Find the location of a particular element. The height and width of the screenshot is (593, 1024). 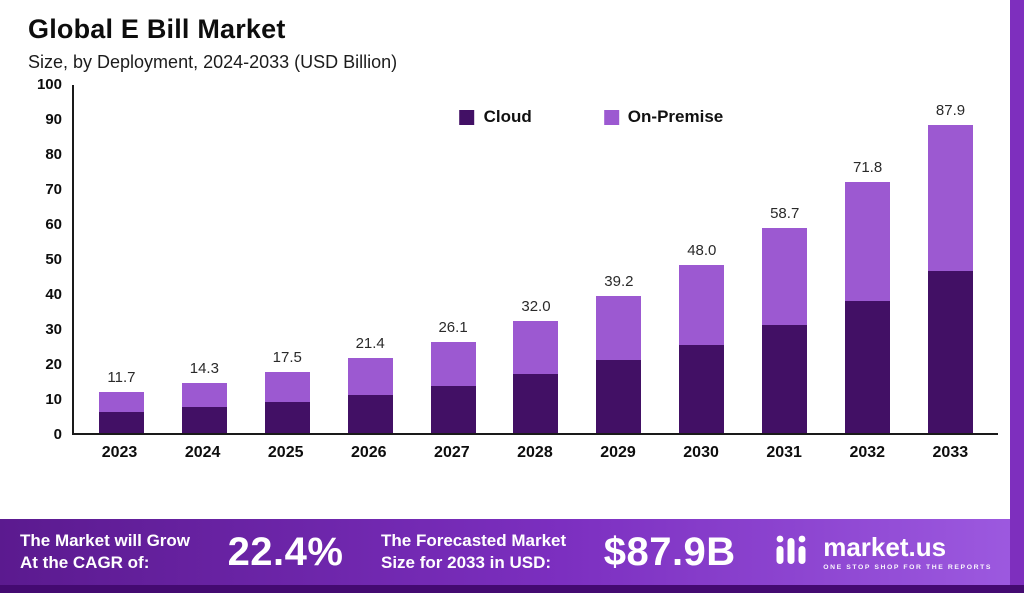

legend-label: On-Premise is located at coordinates (675, 116).